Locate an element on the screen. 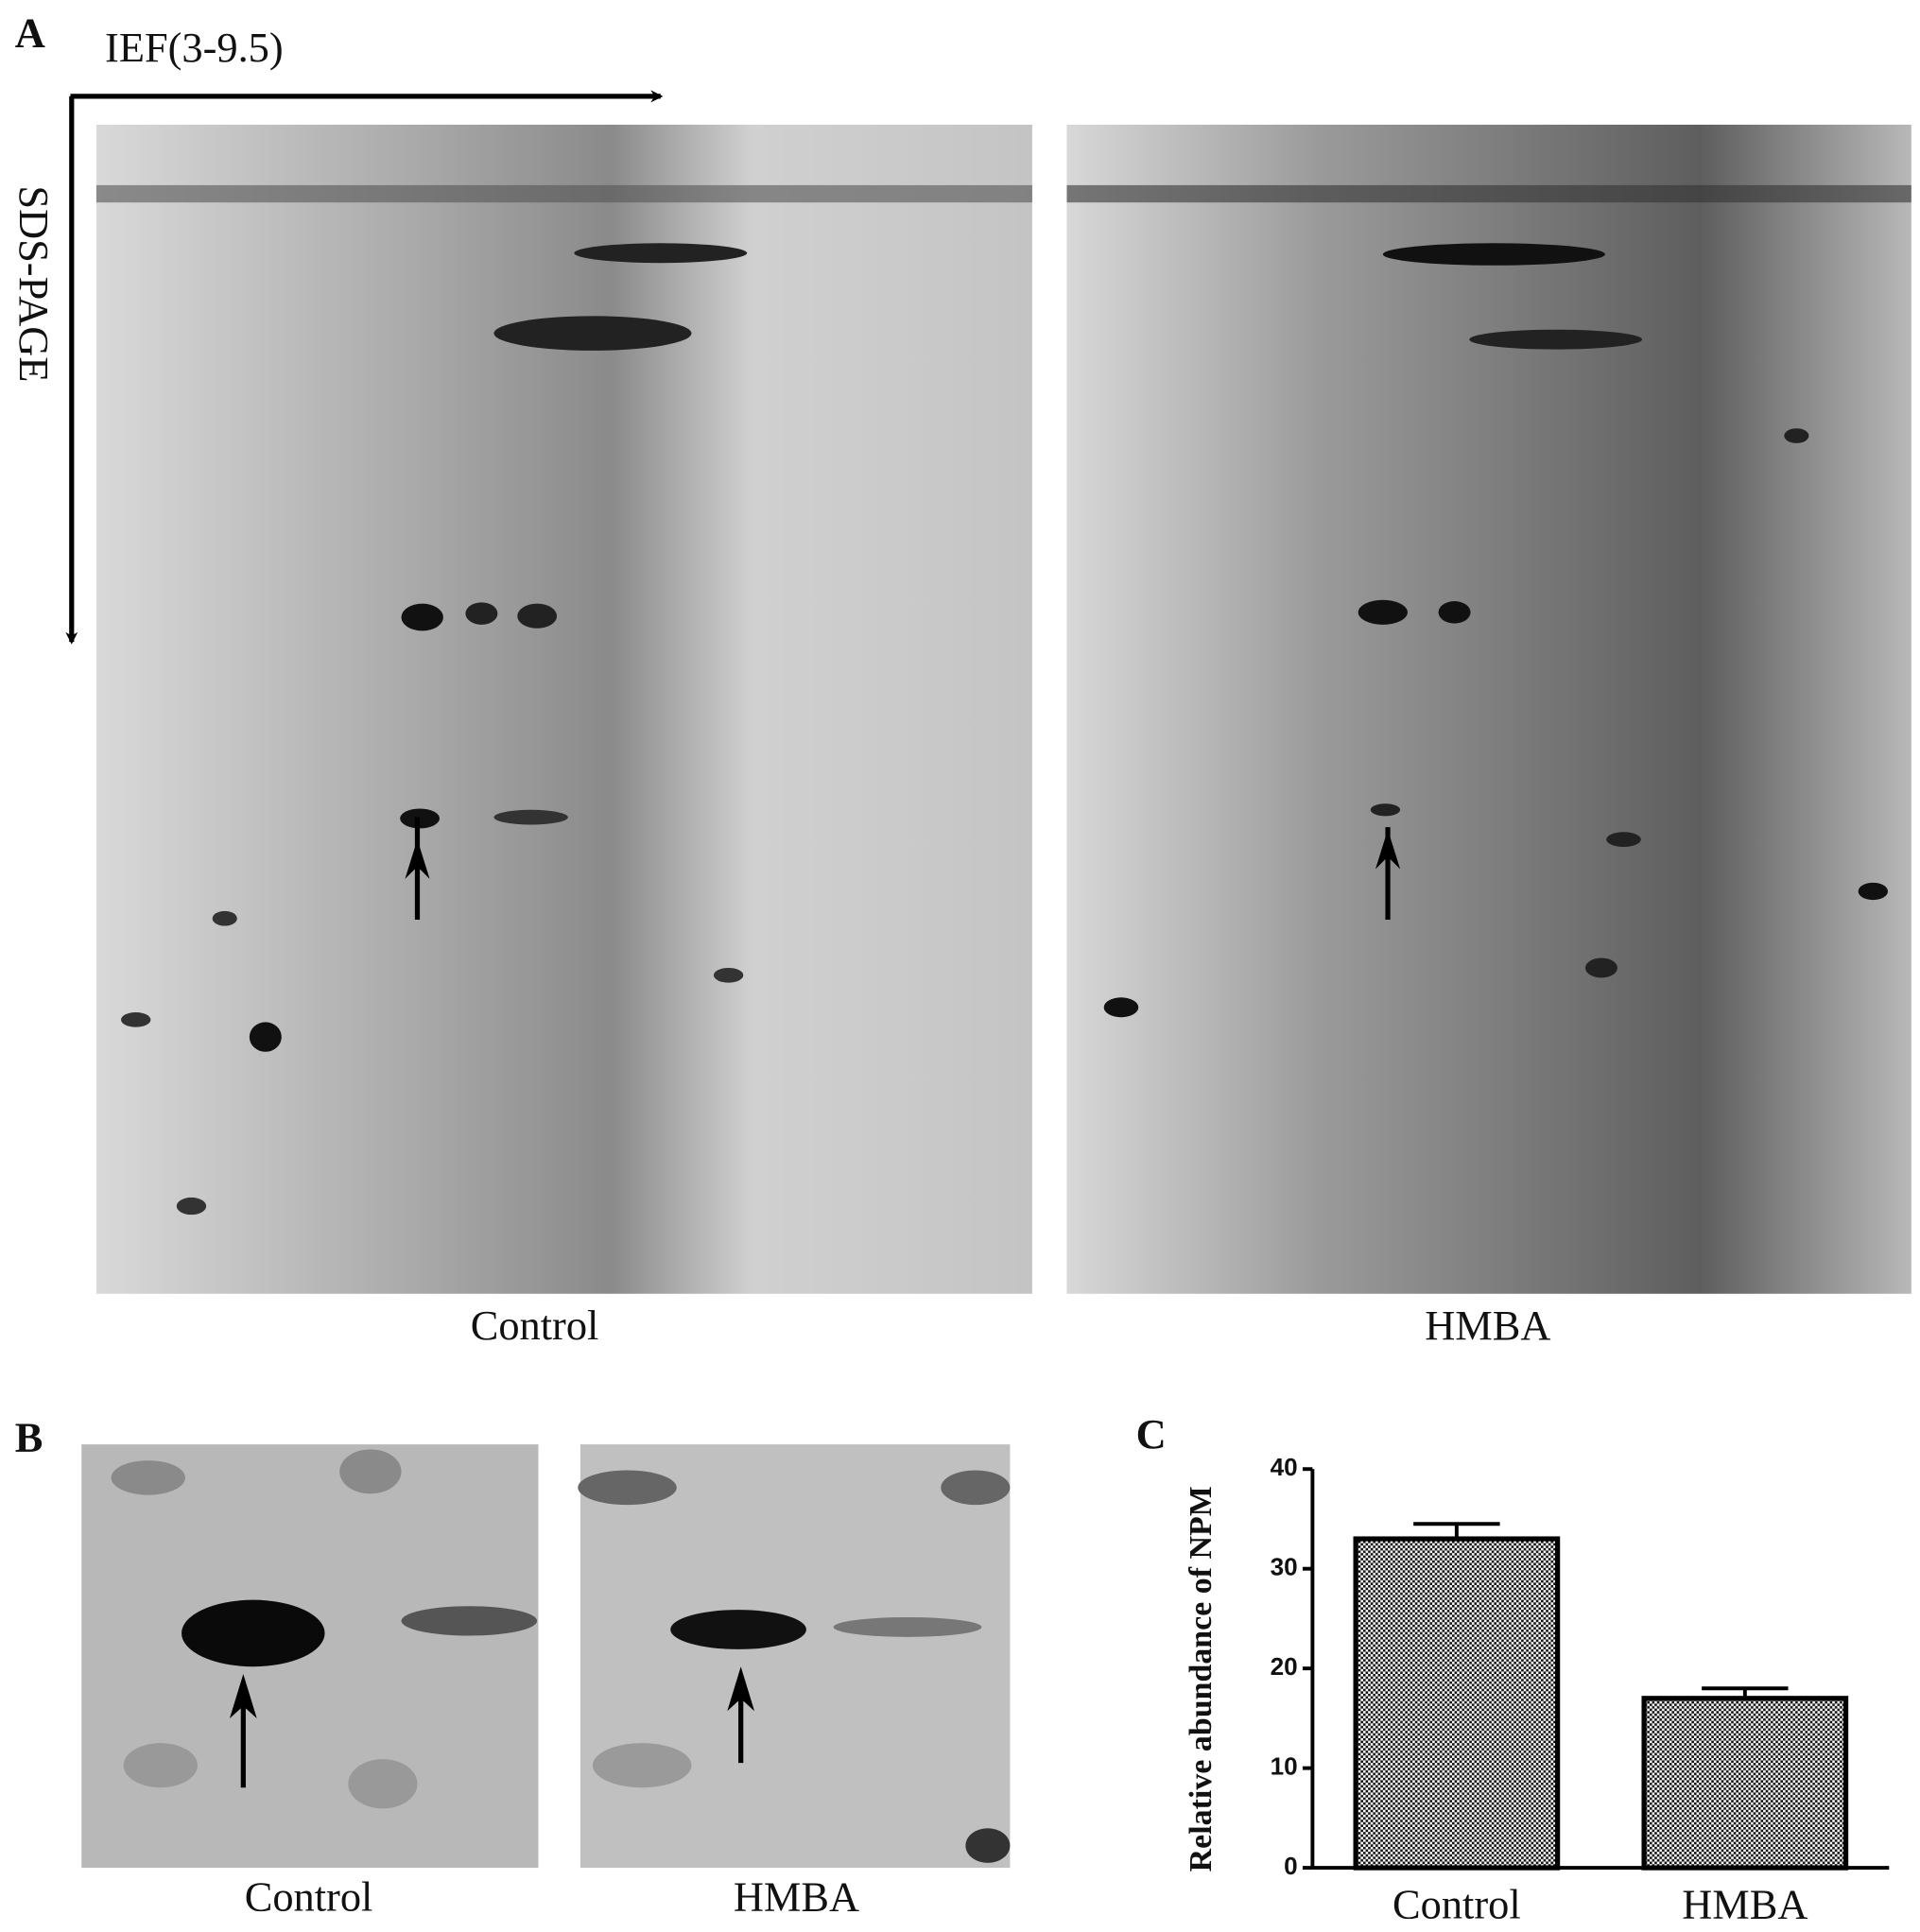  y-tick-label: 0 is located at coordinates (1291, 1866).